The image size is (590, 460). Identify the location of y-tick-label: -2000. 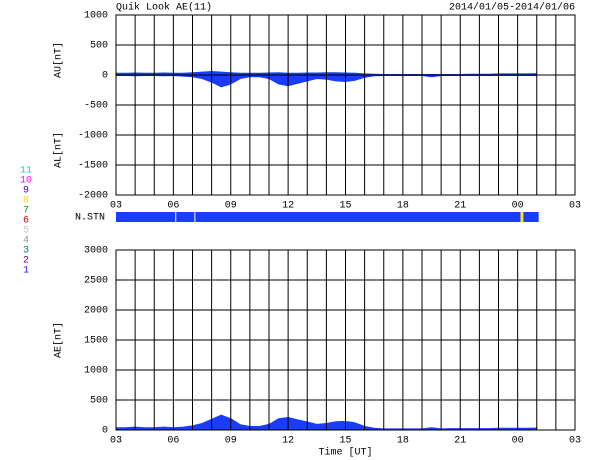
(93, 196).